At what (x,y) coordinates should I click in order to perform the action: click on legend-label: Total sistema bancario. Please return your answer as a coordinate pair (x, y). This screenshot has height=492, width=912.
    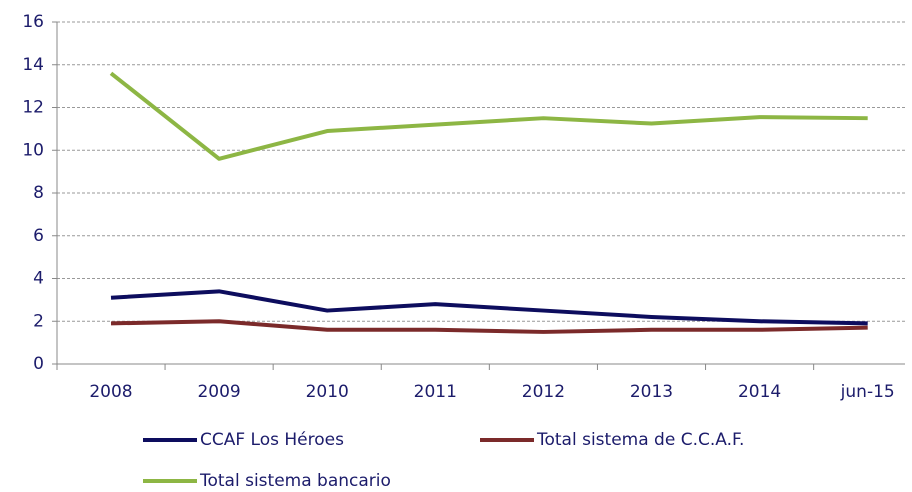
    Looking at the image, I should click on (295, 481).